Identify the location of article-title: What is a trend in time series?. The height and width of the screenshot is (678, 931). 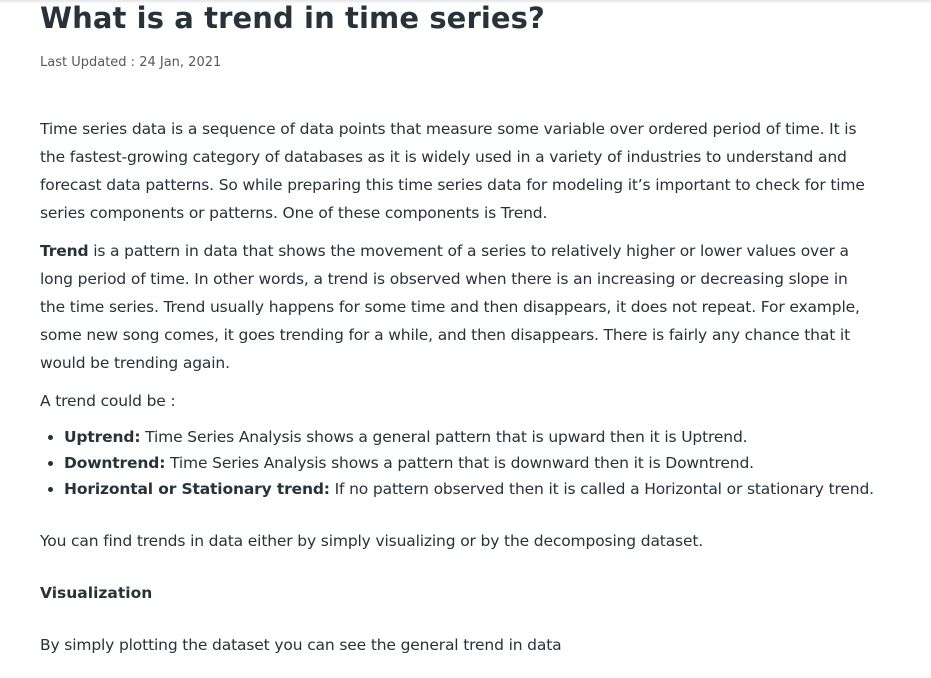
(292, 18).